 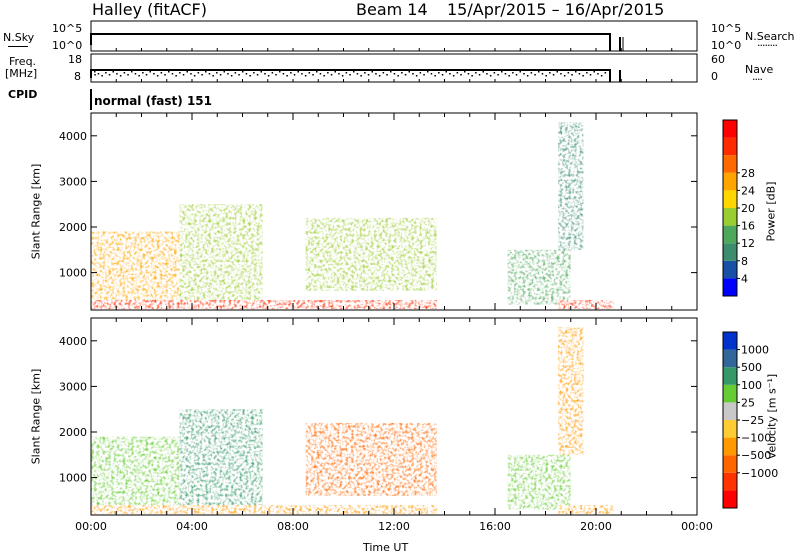 I want to click on y-tick-label-1000: 1000, so click(x=73, y=273).